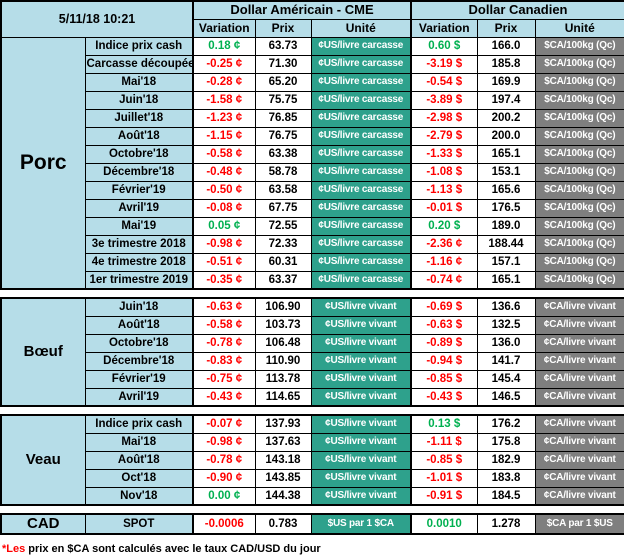  I want to click on cad-price-cell: 176.5, so click(506, 208).